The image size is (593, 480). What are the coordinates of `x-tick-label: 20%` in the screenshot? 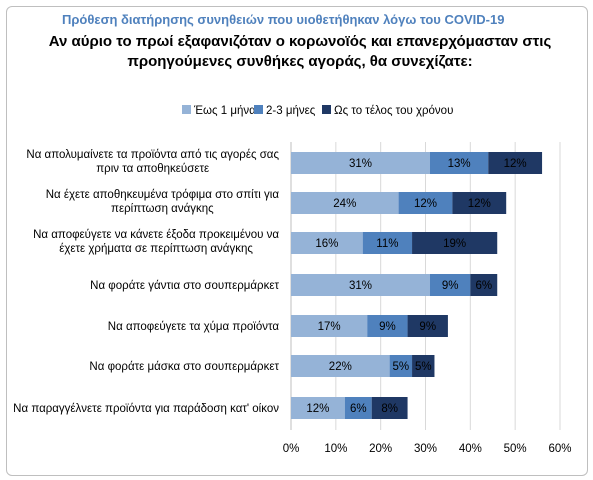 It's located at (380, 449).